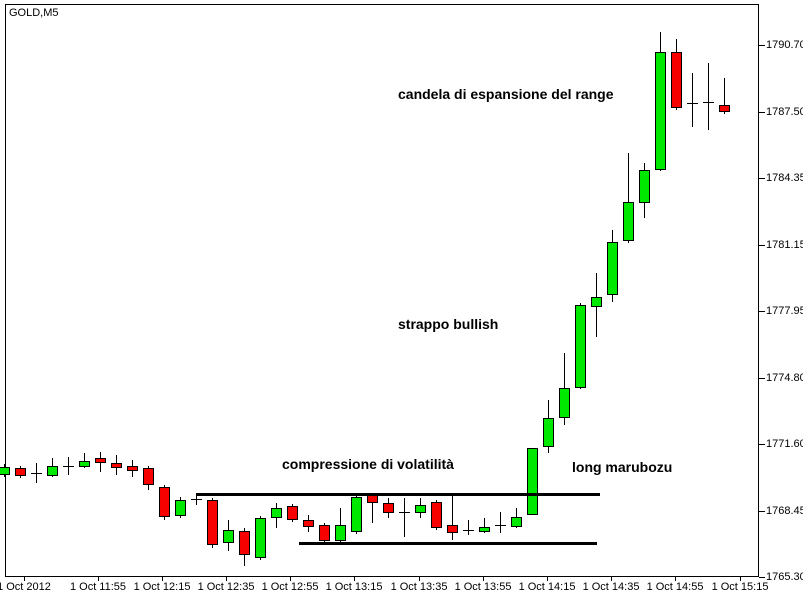 This screenshot has height=600, width=803. I want to click on y-axis-label: 1771.60, so click(784, 444).